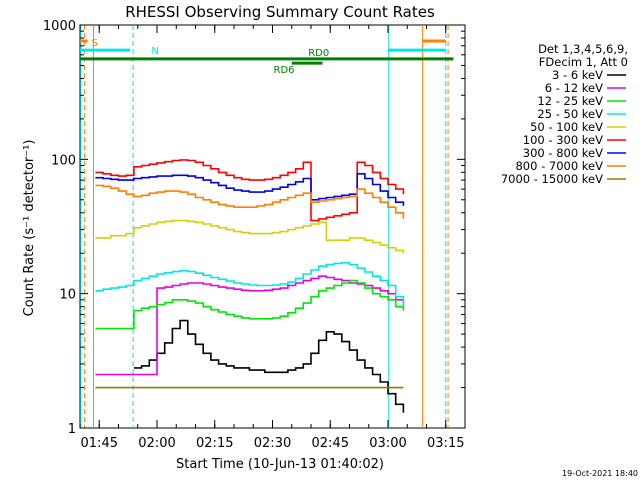 The image size is (640, 480). Describe the element at coordinates (600, 473) in the screenshot. I see `footer-timestamp: 19-Oct-2021 18:40` at that location.